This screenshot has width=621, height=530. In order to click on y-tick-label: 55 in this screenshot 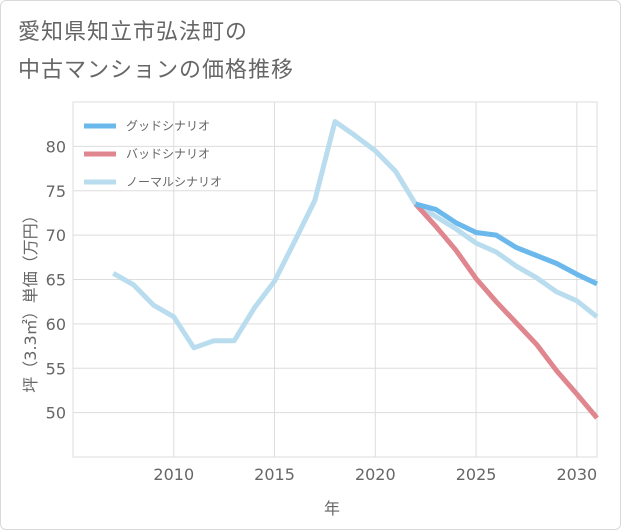, I will do `click(56, 368)`.